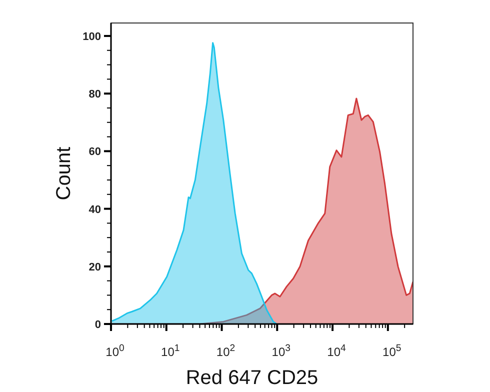 This screenshot has width=490, height=392. What do you see at coordinates (94, 267) in the screenshot?
I see `y-tick-label: 20` at bounding box center [94, 267].